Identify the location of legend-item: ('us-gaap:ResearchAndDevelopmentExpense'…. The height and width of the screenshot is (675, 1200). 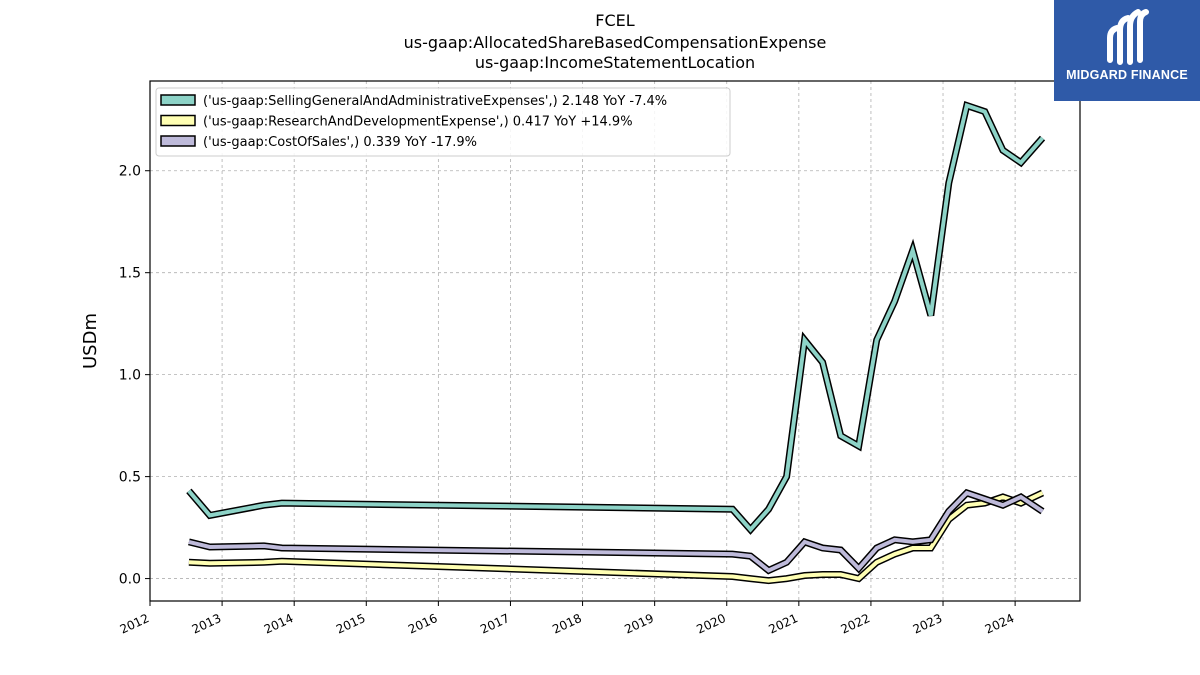
(396, 122).